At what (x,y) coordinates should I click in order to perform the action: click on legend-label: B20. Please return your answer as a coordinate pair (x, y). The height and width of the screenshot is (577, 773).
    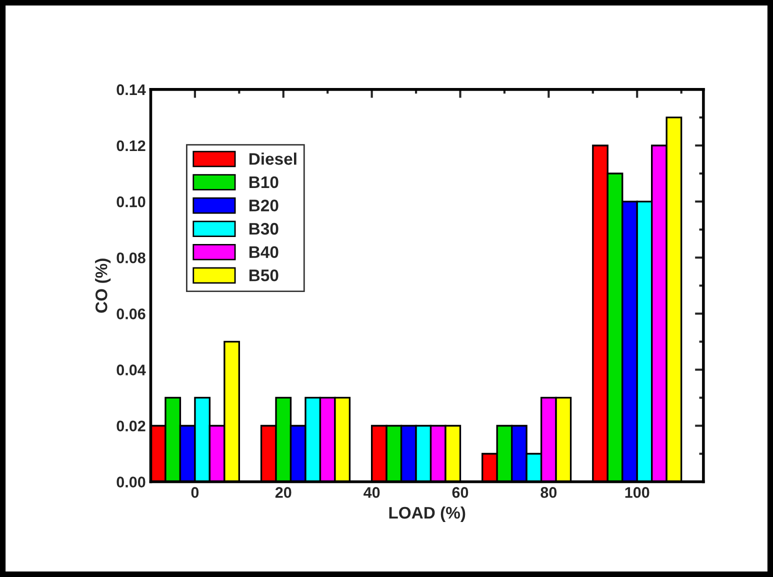
    Looking at the image, I should click on (263, 206).